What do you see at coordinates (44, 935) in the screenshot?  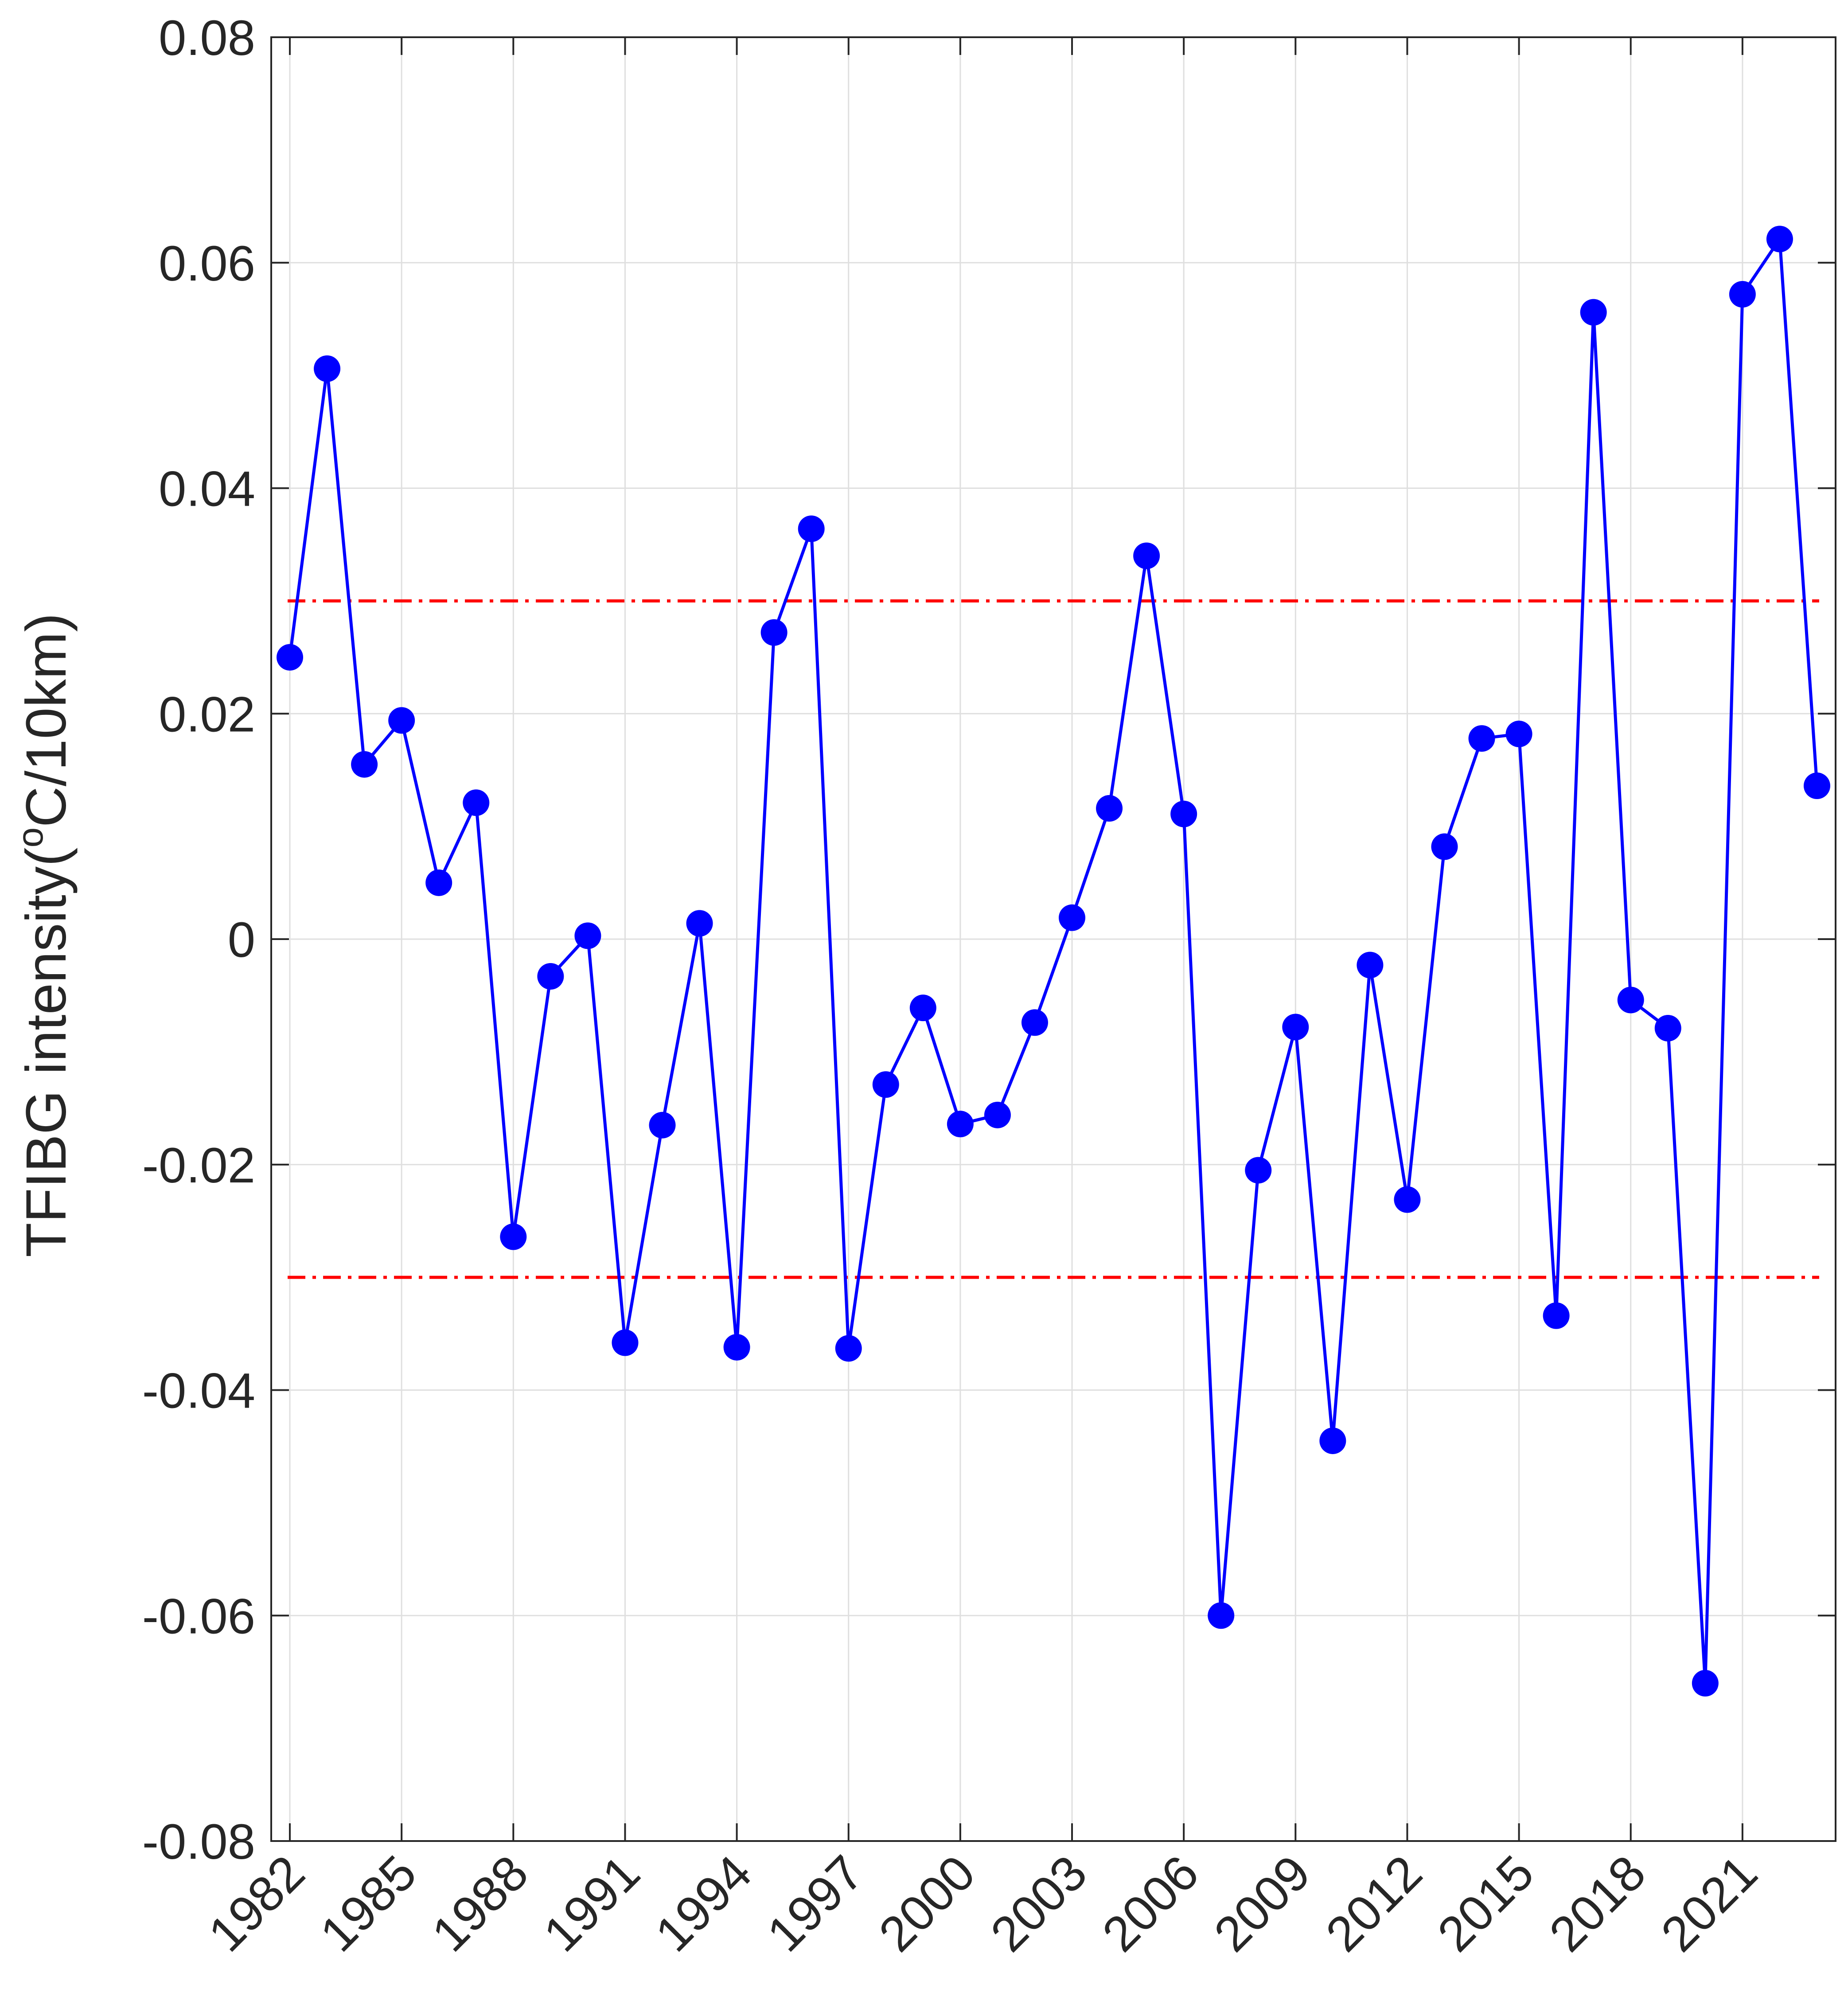 I see `y-axis-label: TFIBG intensity(oC/10km)` at bounding box center [44, 935].